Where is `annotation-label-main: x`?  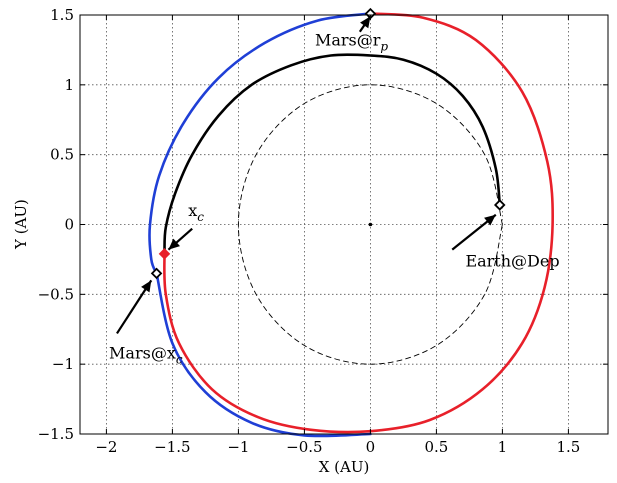 annotation-label-main: x is located at coordinates (192, 210).